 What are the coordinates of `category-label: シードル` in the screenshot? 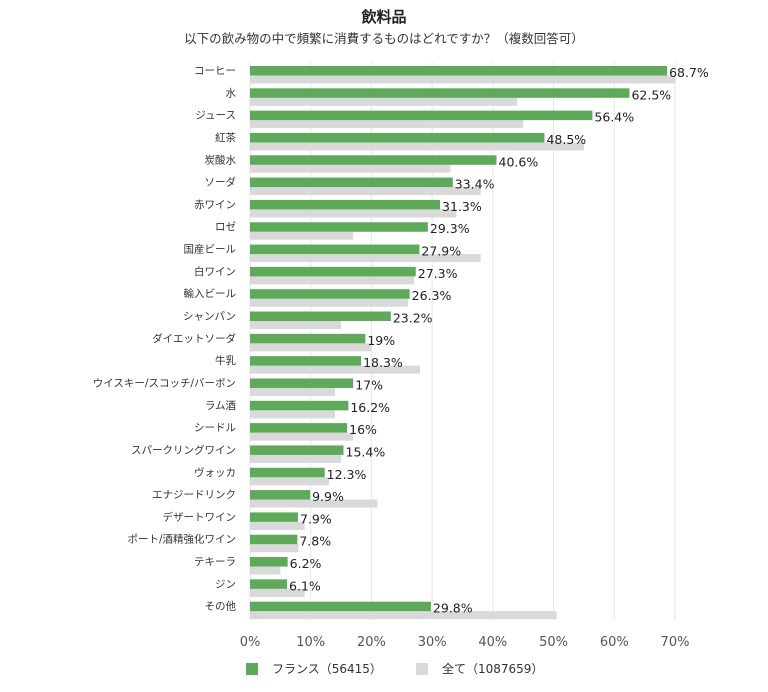 It's located at (215, 428).